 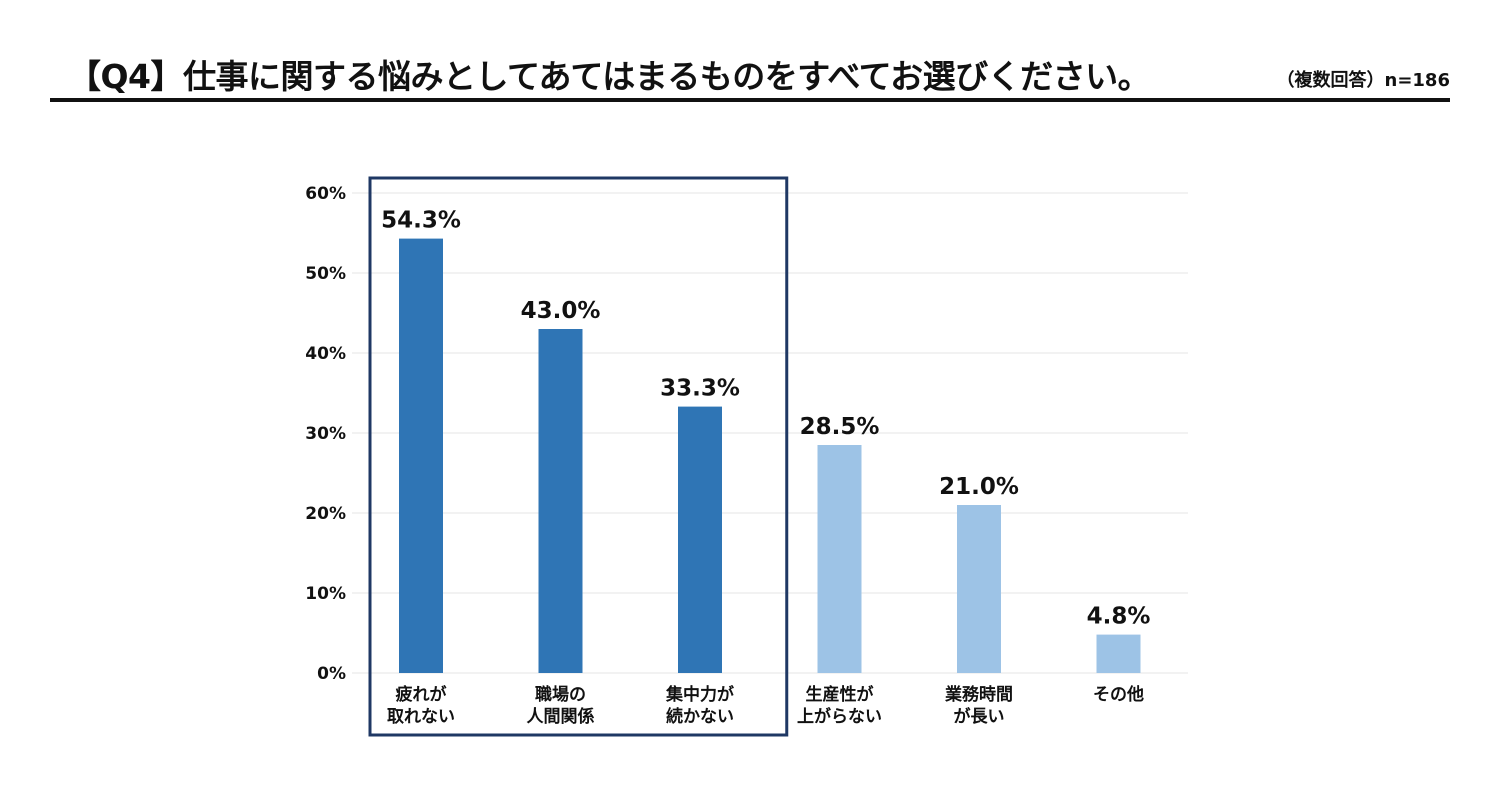 What do you see at coordinates (421, 717) in the screenshot?
I see `x-tick-label: 取れない` at bounding box center [421, 717].